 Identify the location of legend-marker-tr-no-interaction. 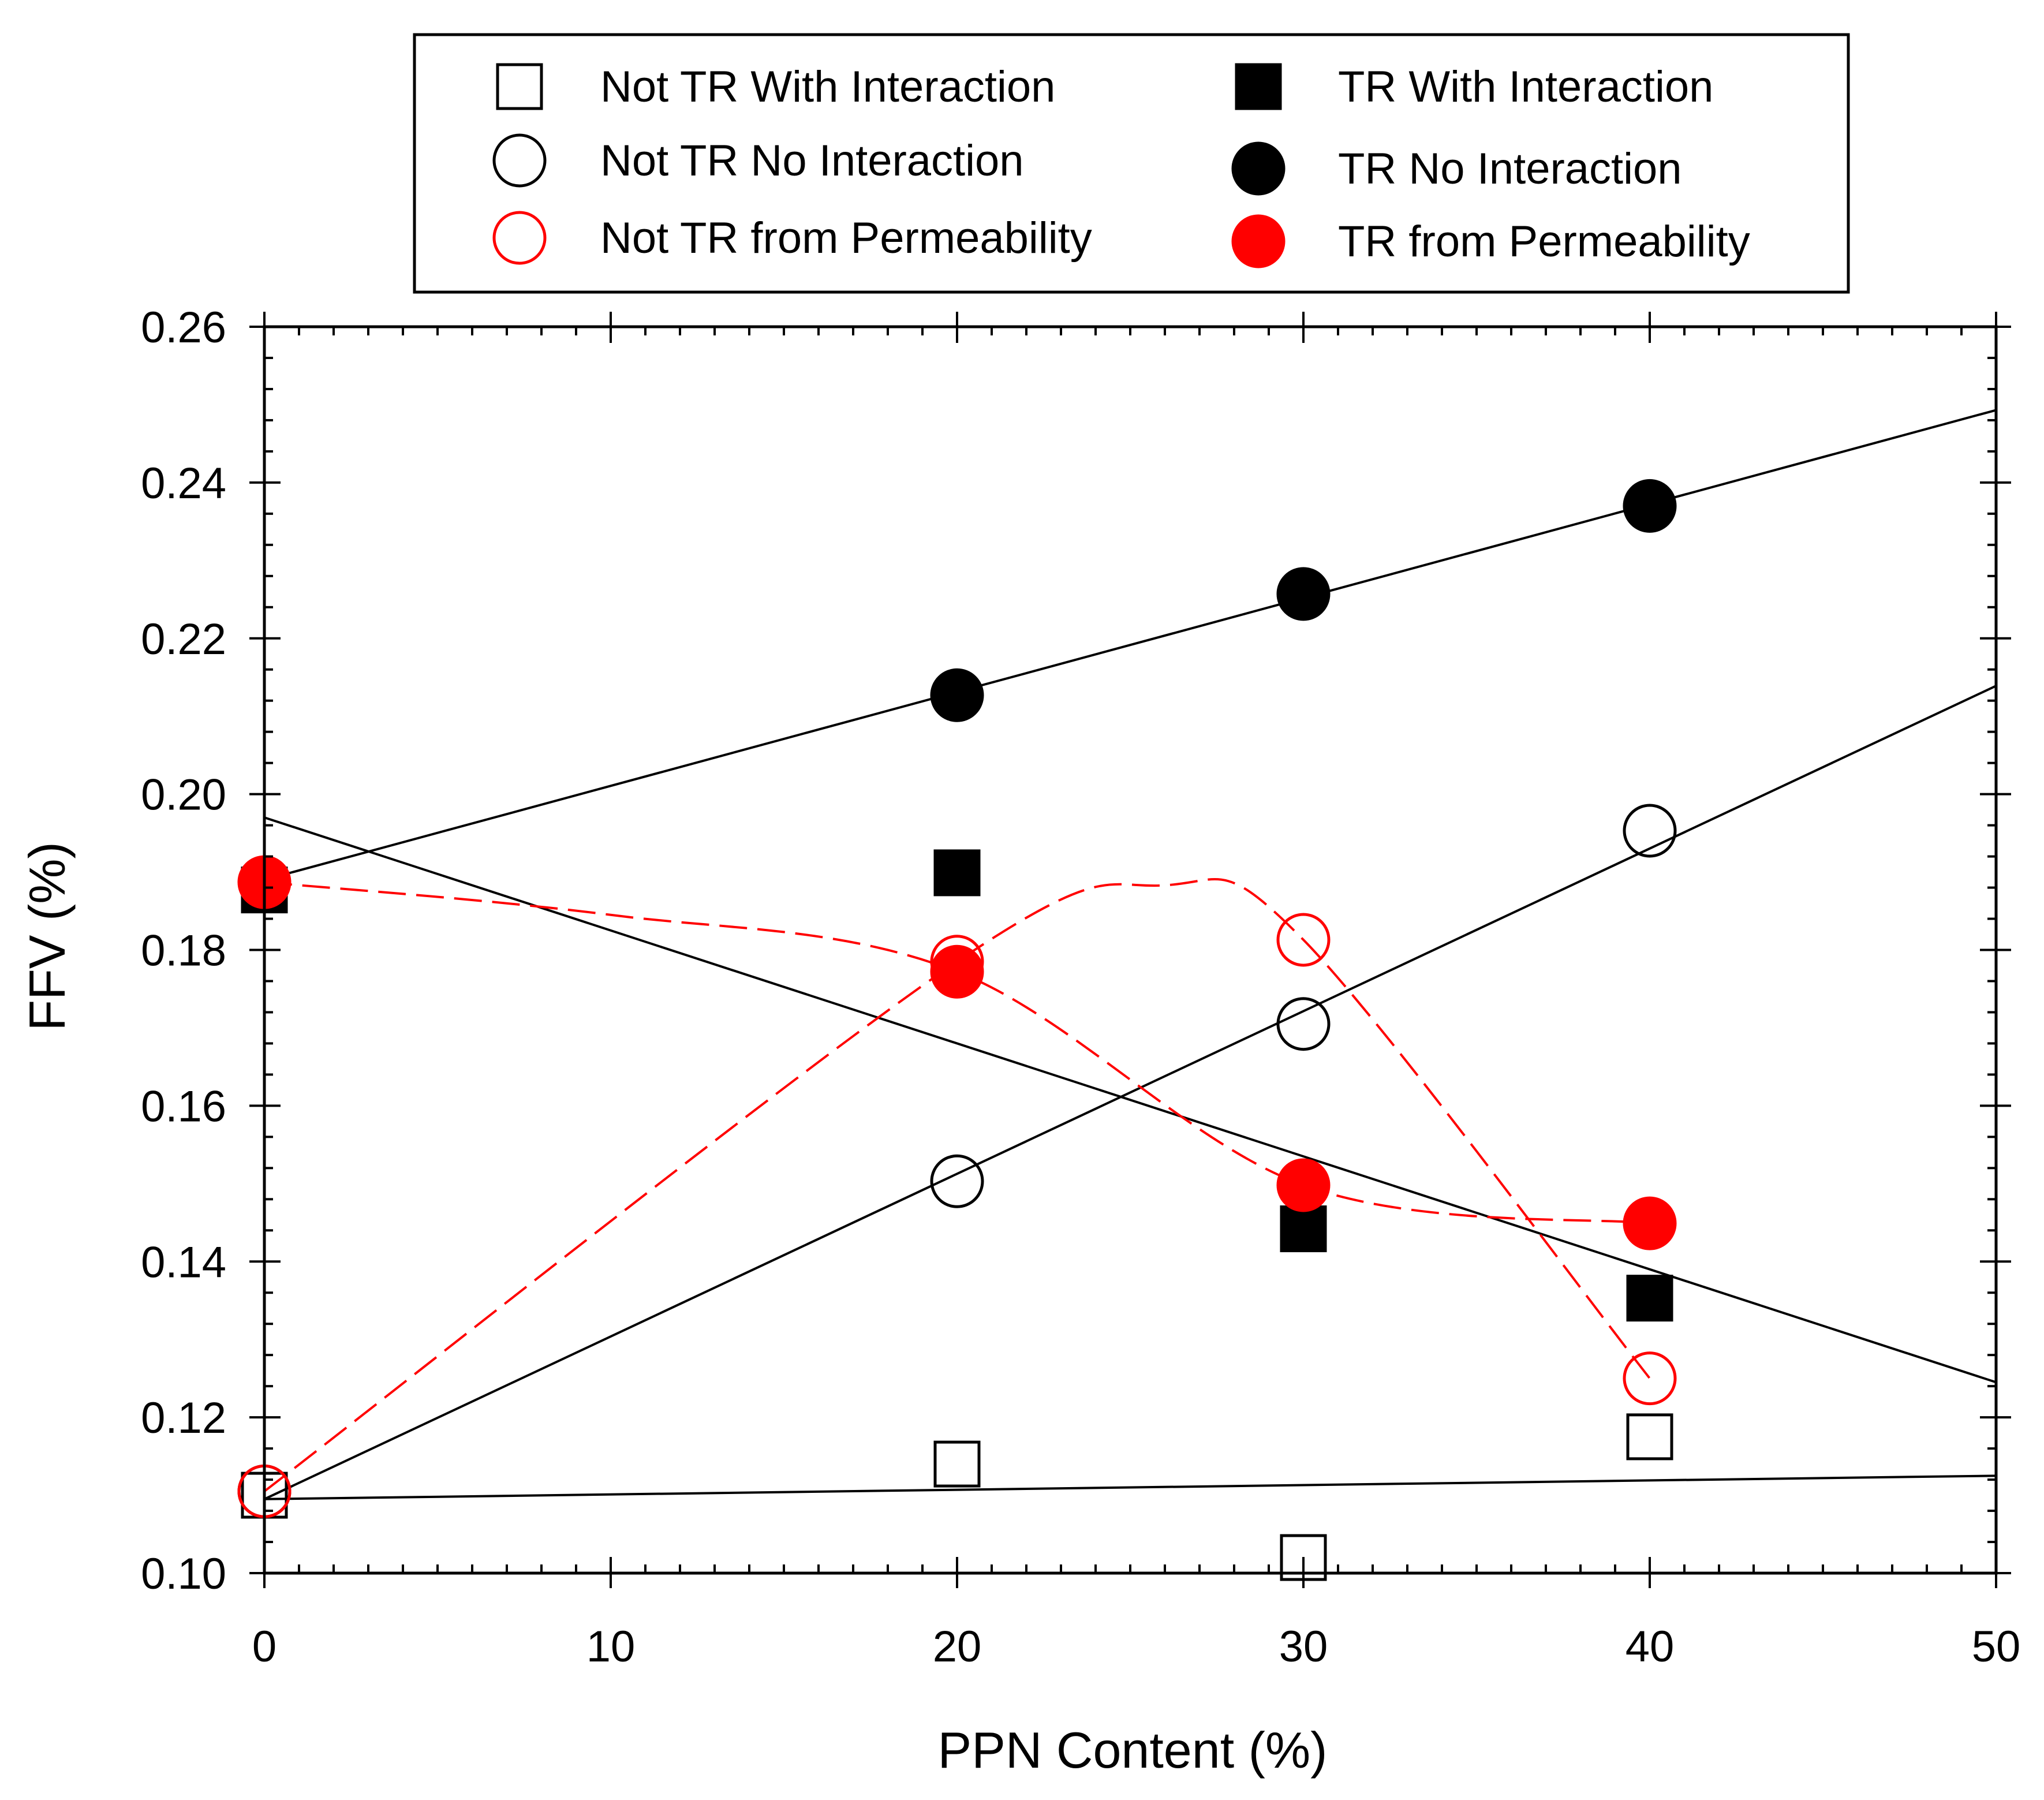
(1258, 168).